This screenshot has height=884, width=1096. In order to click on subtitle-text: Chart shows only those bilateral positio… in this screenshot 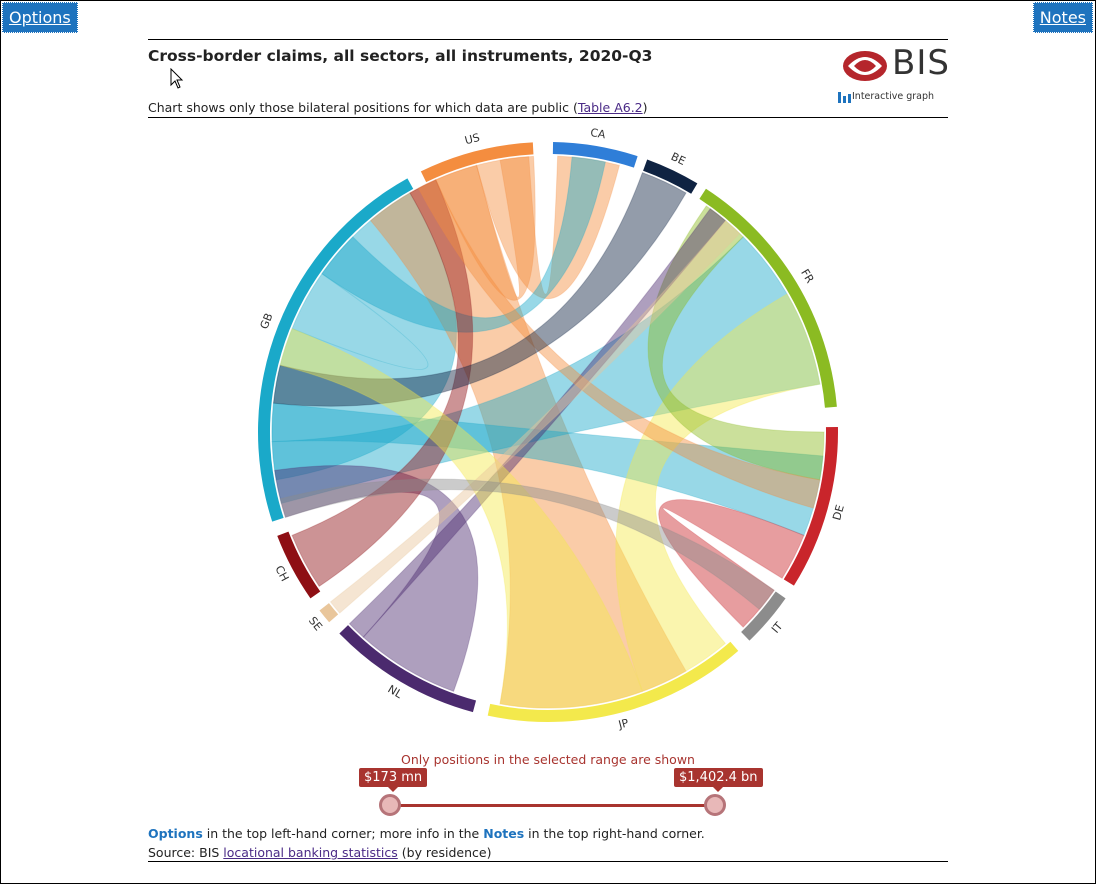, I will do `click(363, 107)`.